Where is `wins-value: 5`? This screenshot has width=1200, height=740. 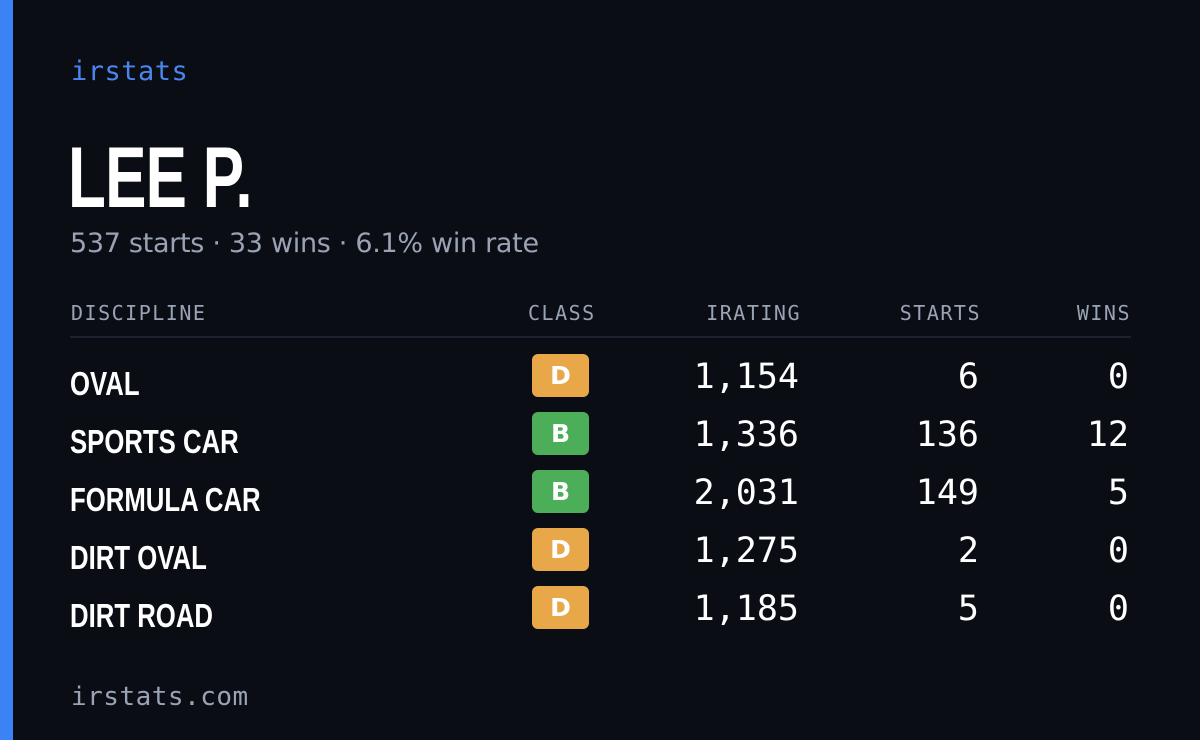
wins-value: 5 is located at coordinates (1118, 493).